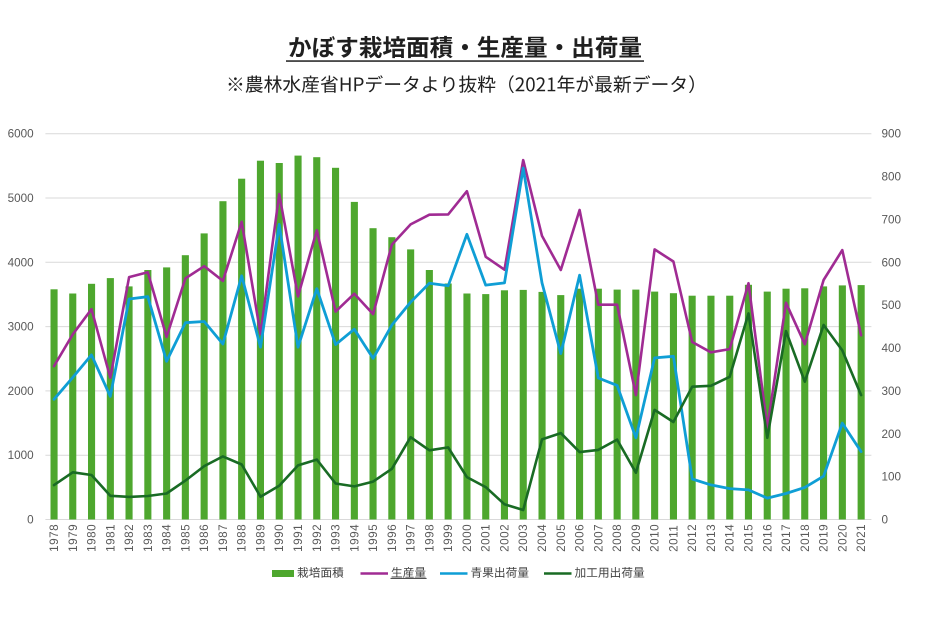  What do you see at coordinates (298, 538) in the screenshot?
I see `svg-text: 1991` at bounding box center [298, 538].